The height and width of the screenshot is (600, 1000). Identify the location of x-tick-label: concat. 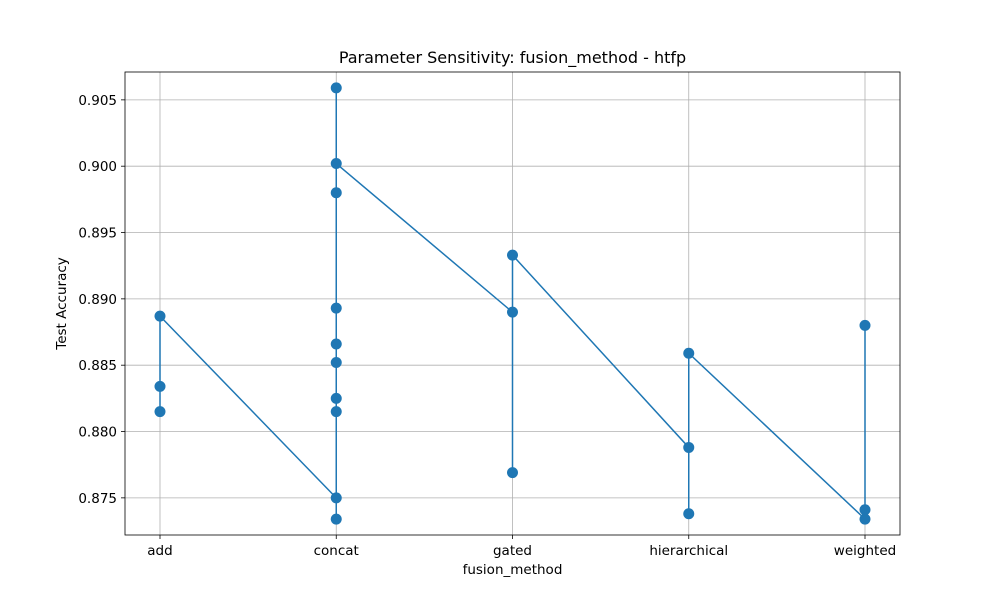
(336, 551).